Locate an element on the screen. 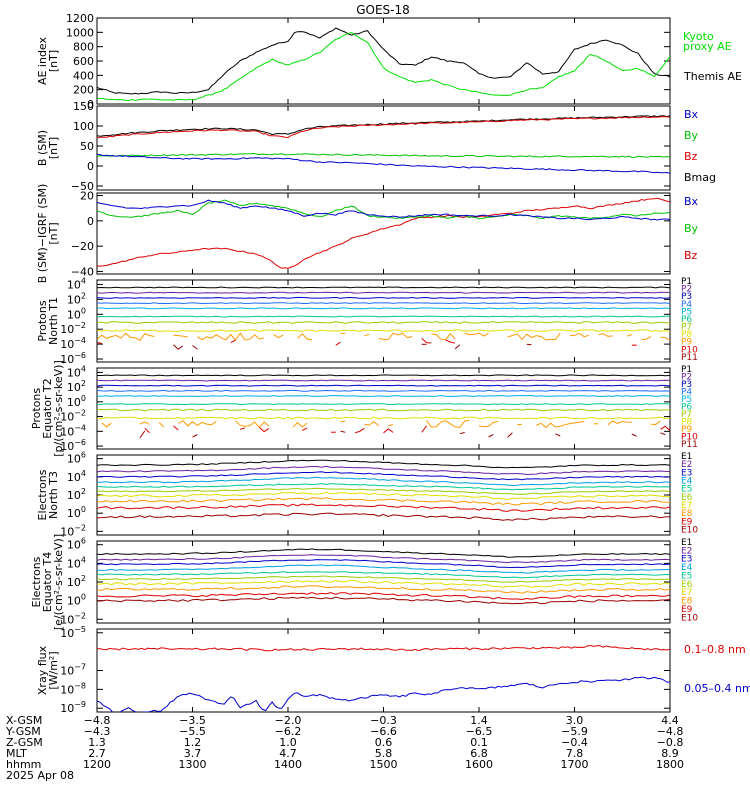 The width and height of the screenshot is (750, 805). plot-date: 2025 Apr 08 is located at coordinates (40, 775).